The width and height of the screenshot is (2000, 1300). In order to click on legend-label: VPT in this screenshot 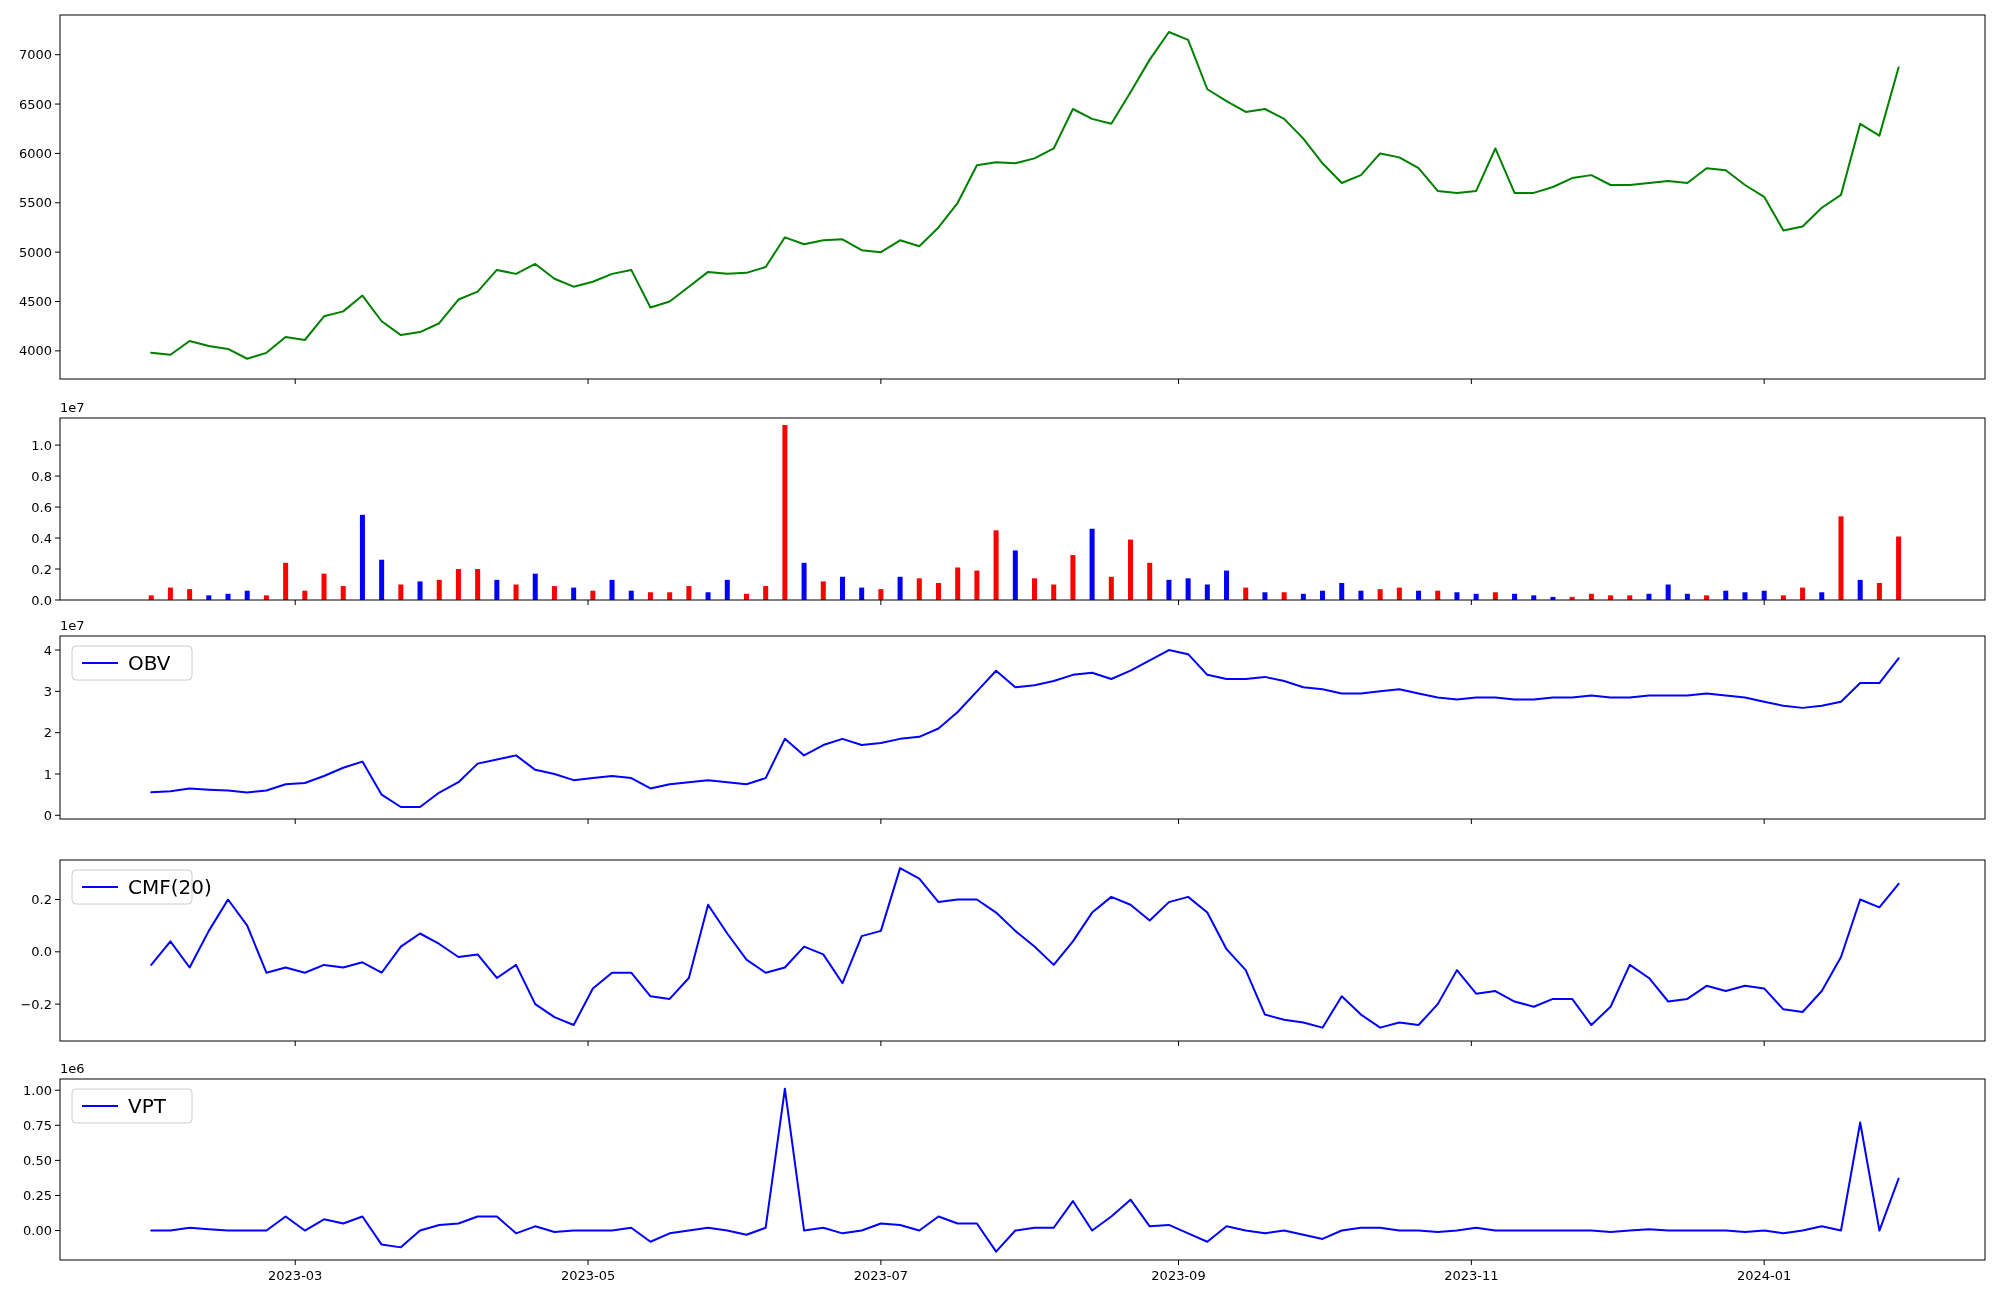, I will do `click(147, 1106)`.